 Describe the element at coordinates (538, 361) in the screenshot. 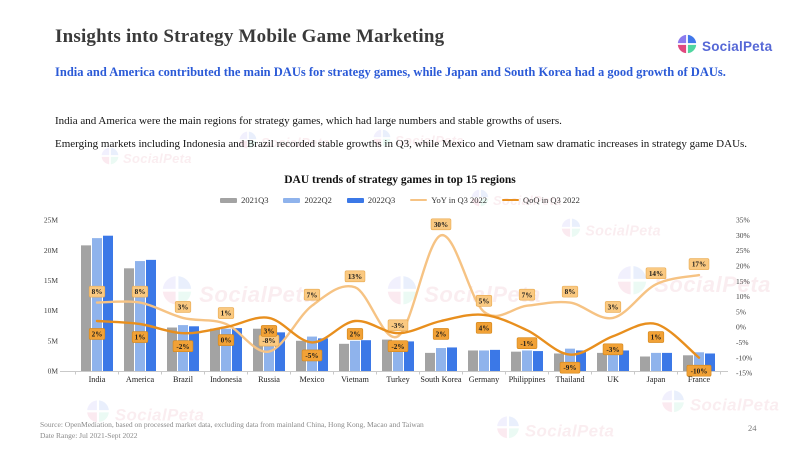

I see `bar-2022Q3-Philippines` at that location.